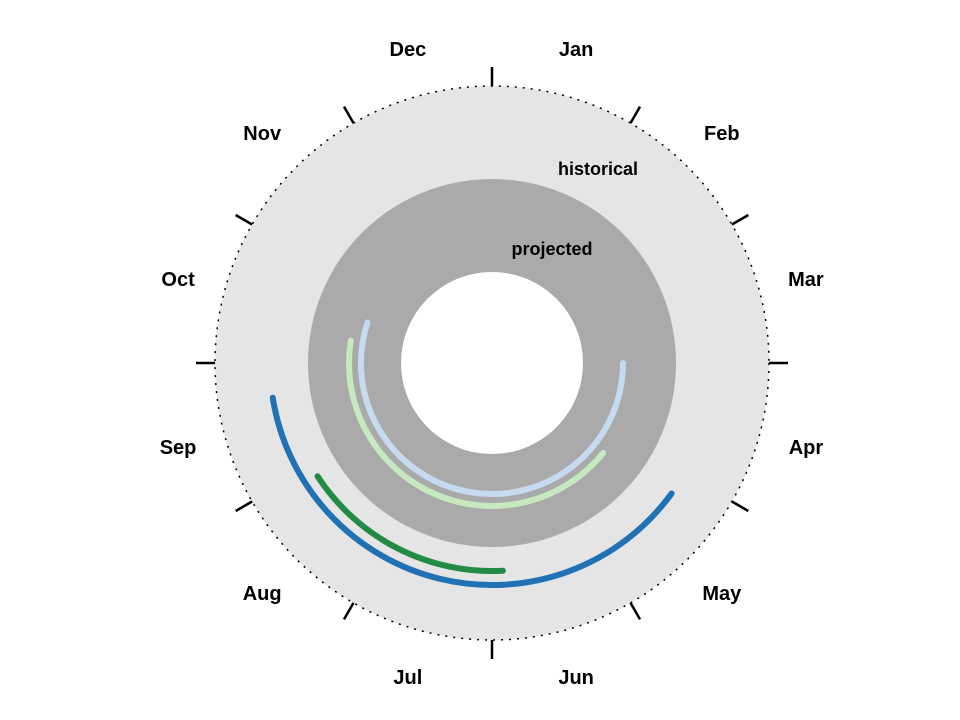 The image size is (960, 720). What do you see at coordinates (722, 134) in the screenshot?
I see `month-label: Feb` at bounding box center [722, 134].